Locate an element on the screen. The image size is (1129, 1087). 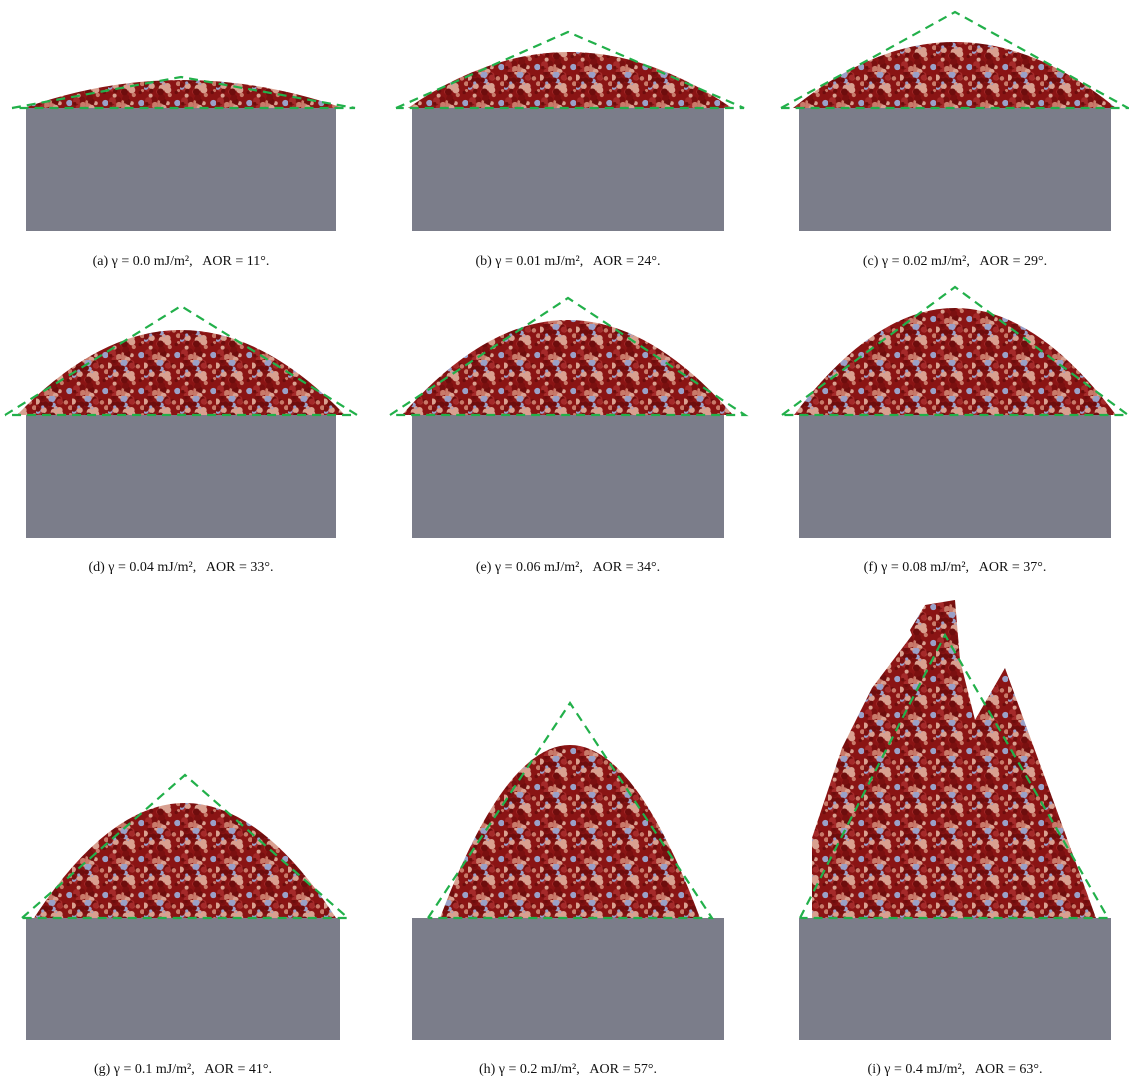
caption: (f) γ = 0.08 mJ/m², AOR = 37°. is located at coordinates (955, 567).